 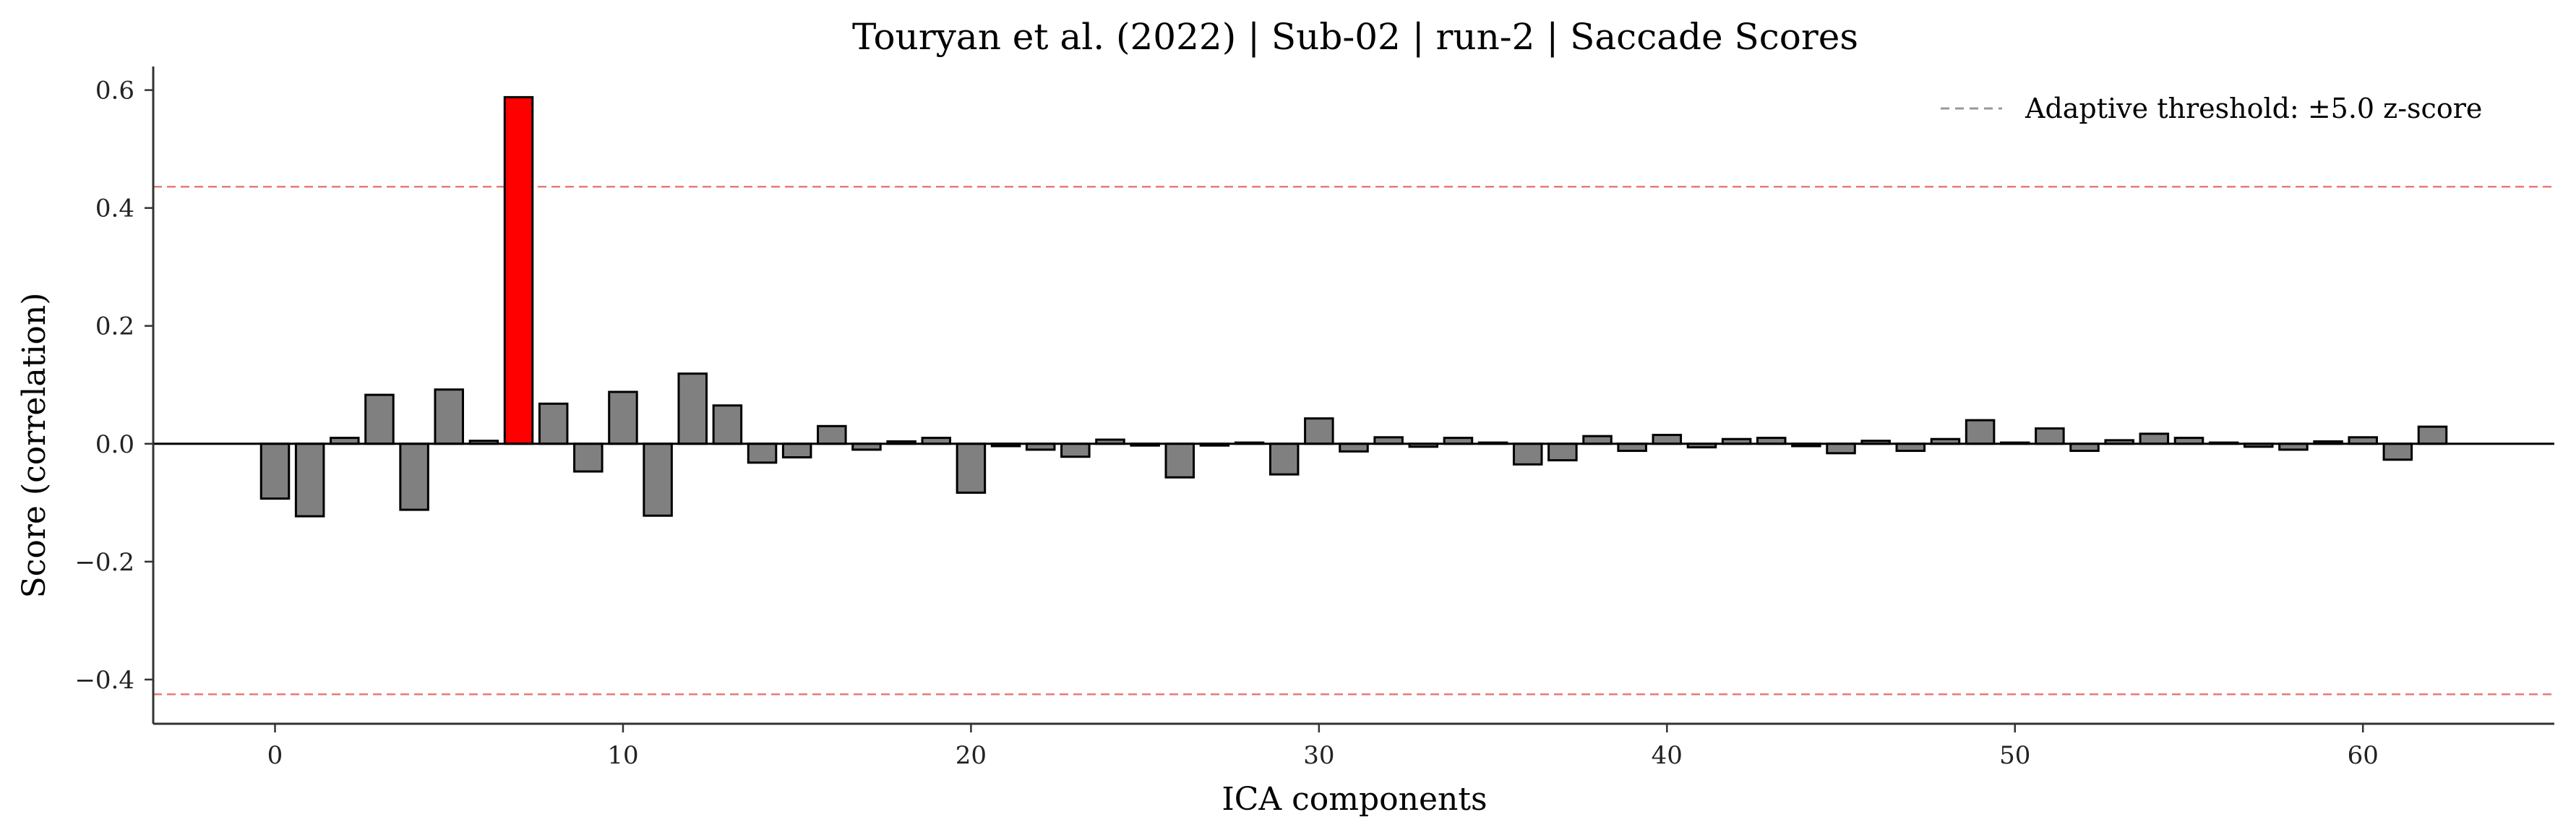 I want to click on y-tick-label: 0.4, so click(x=115, y=208).